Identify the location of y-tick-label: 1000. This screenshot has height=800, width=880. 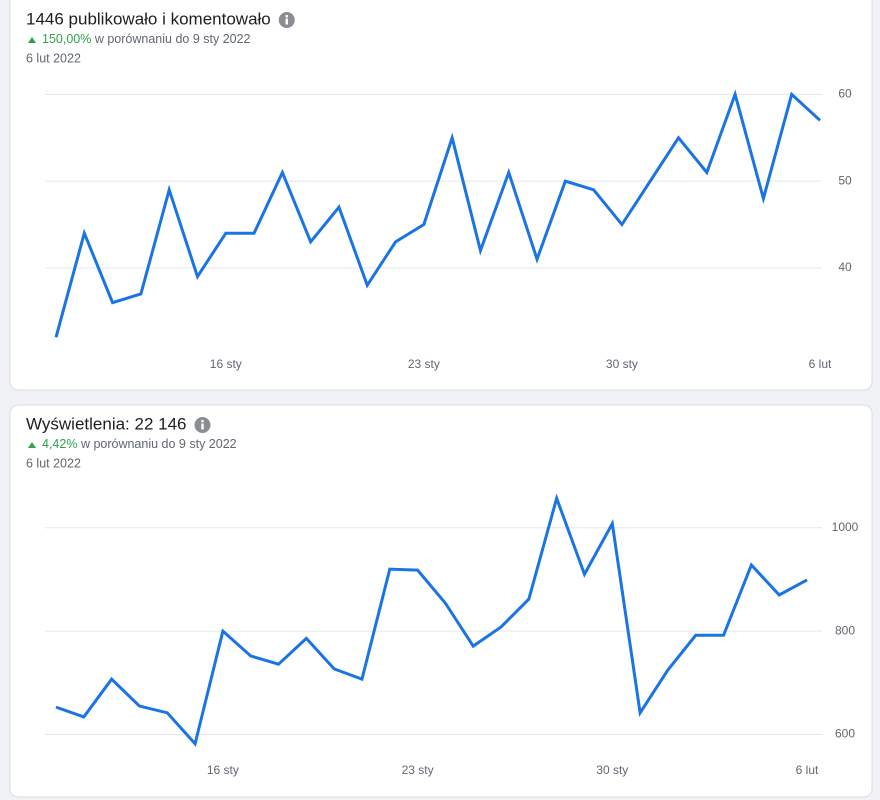
(845, 527).